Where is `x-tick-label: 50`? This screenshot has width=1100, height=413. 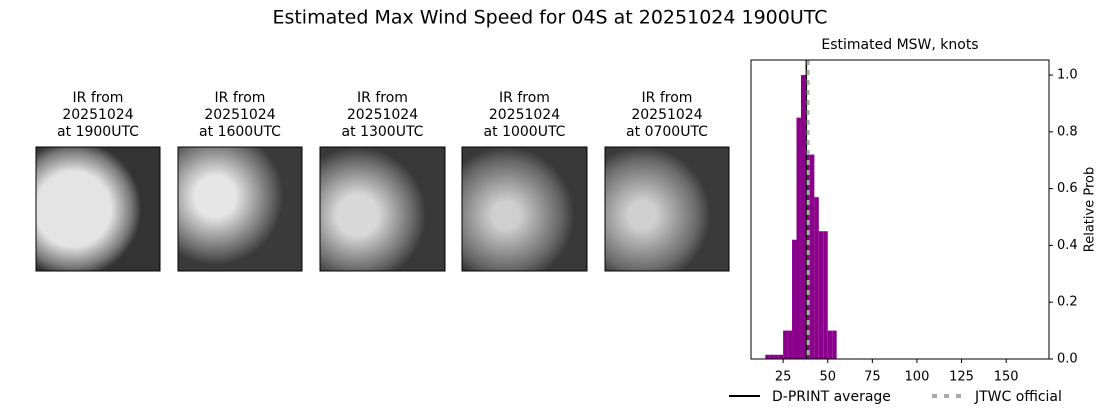
x-tick-label: 50 is located at coordinates (827, 377).